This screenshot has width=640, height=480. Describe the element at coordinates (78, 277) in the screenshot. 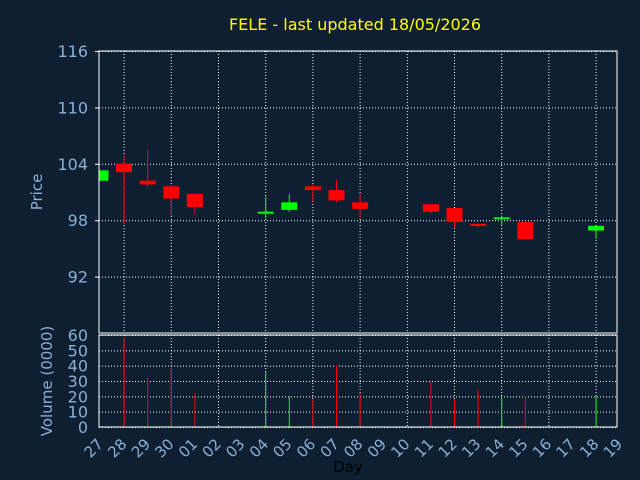

I see `price-y-tick-label: 92` at that location.